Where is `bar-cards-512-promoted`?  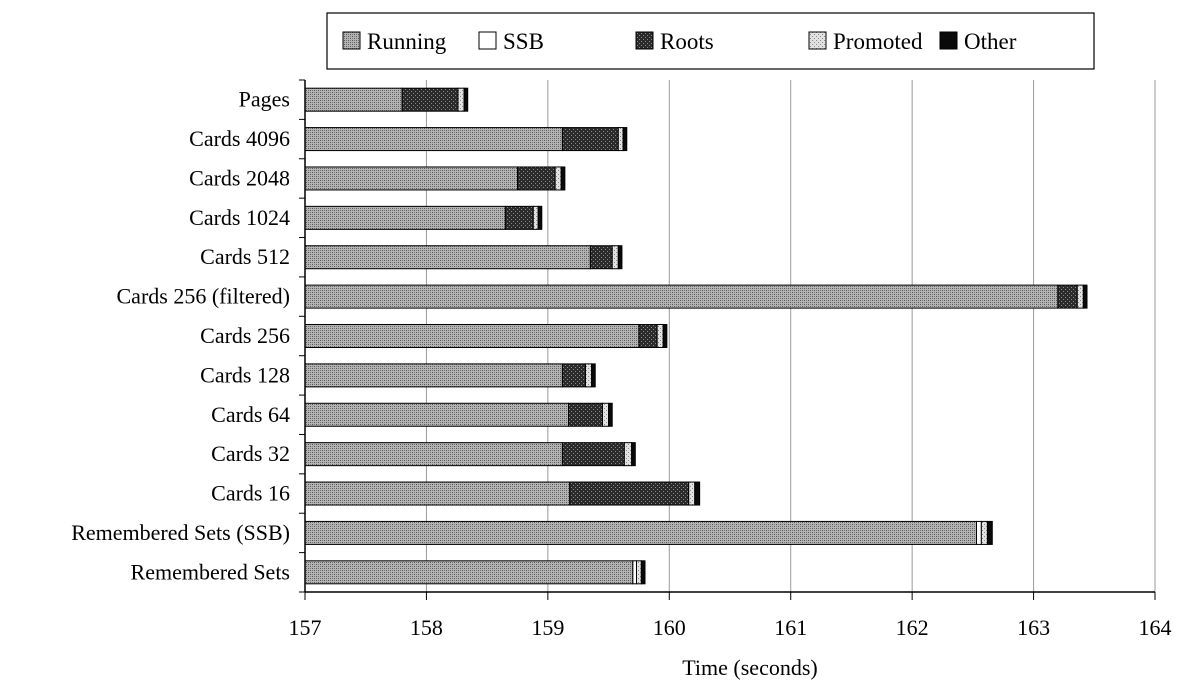 bar-cards-512-promoted is located at coordinates (615, 257).